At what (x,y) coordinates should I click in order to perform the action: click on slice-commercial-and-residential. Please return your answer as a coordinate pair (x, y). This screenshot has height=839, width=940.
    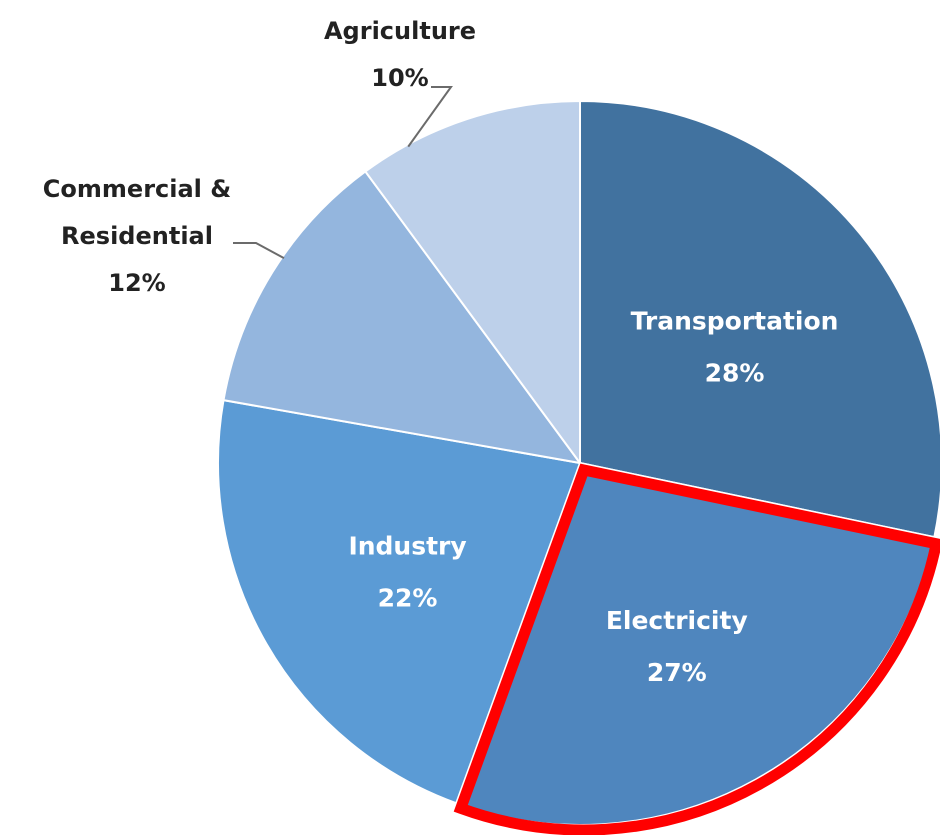
    Looking at the image, I should click on (402, 317).